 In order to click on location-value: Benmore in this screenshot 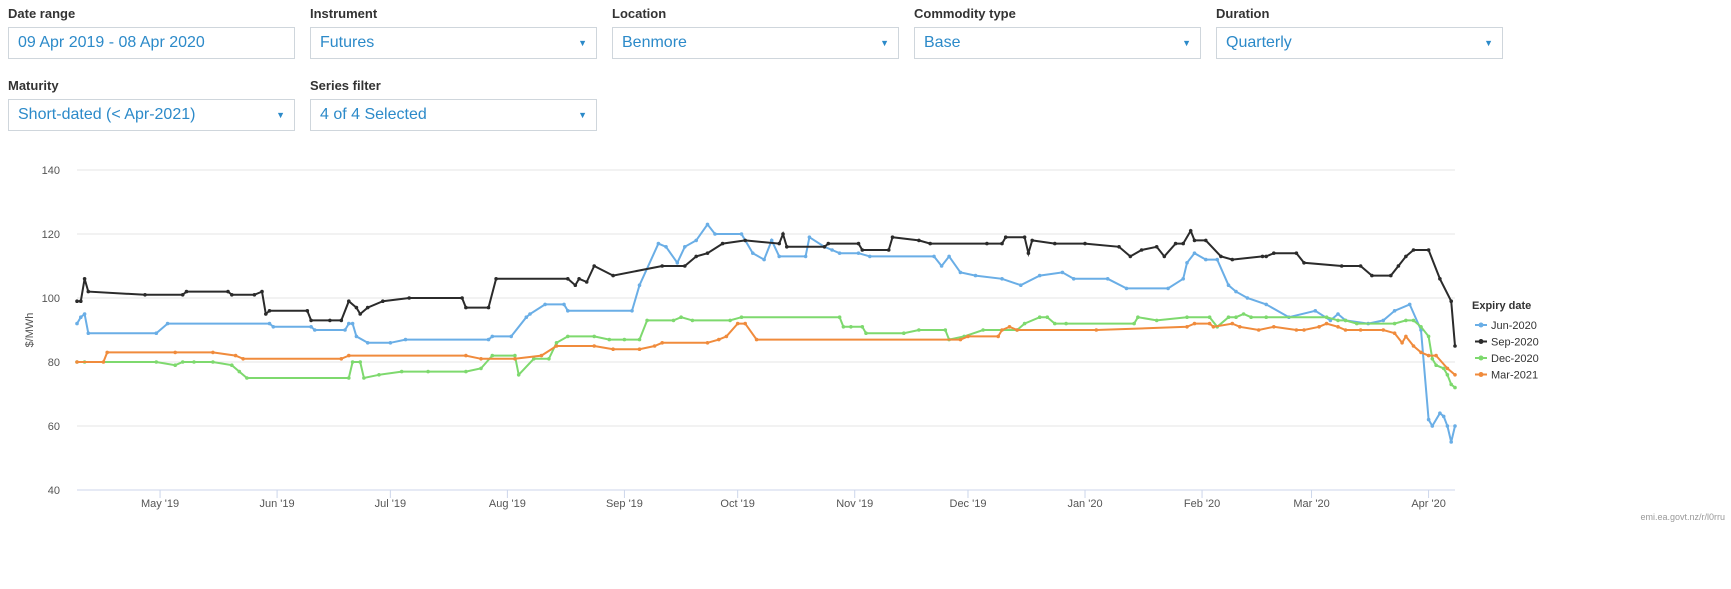, I will do `click(654, 42)`.